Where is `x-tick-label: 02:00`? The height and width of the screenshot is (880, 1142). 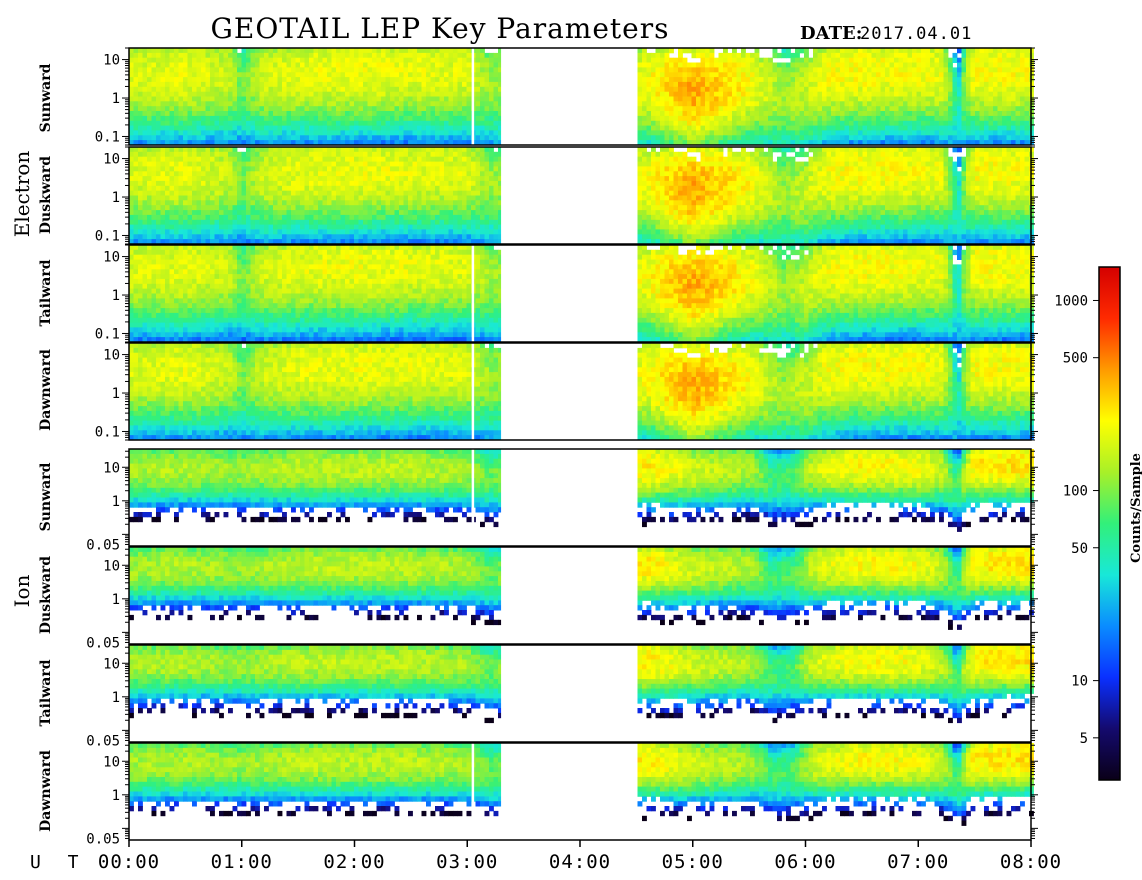
x-tick-label: 02:00 is located at coordinates (354, 862).